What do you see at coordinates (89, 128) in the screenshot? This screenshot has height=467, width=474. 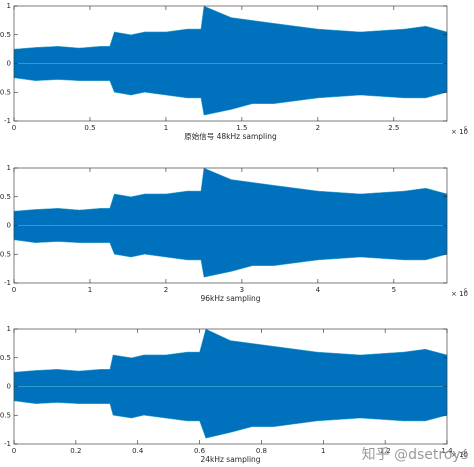 I see `x-tick-label: 0.5` at bounding box center [89, 128].